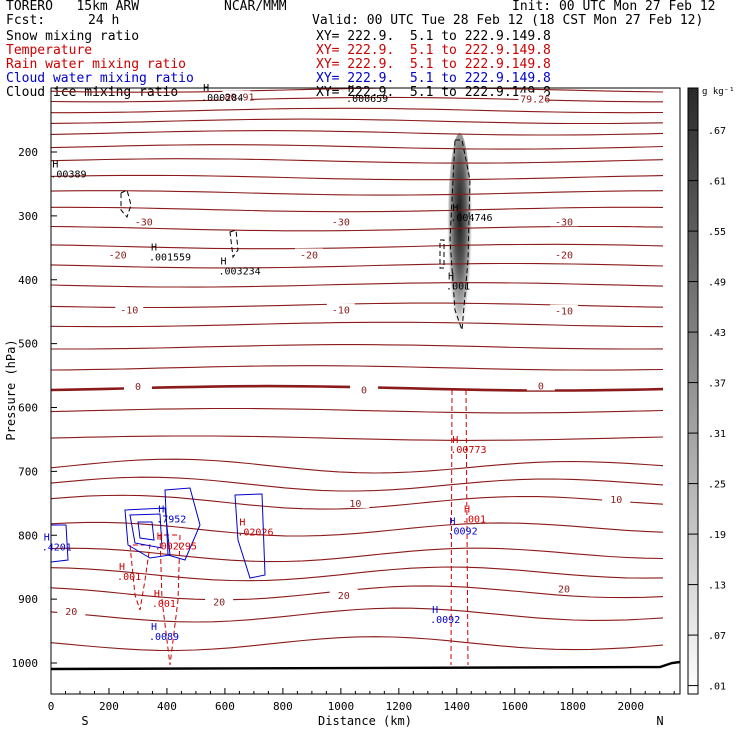  Describe the element at coordinates (171, 519) in the screenshot. I see `maximum-value-label: .7952` at that location.